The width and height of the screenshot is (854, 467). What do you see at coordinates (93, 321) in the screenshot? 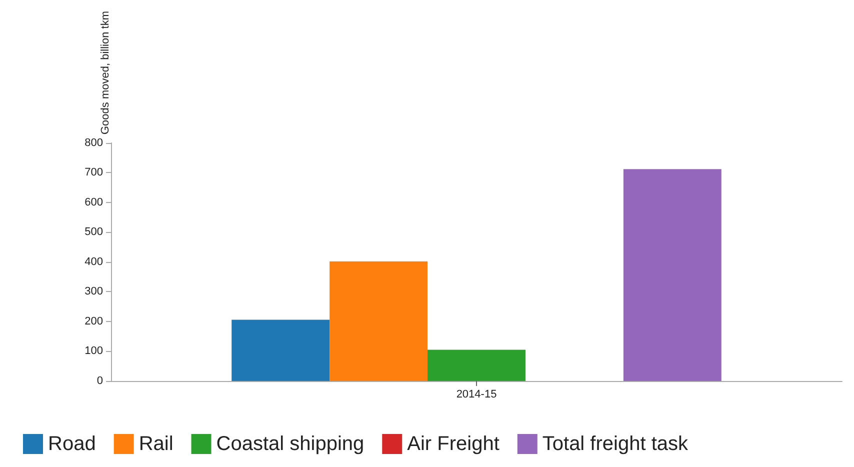
I see `y-tick-label: 200` at bounding box center [93, 321].